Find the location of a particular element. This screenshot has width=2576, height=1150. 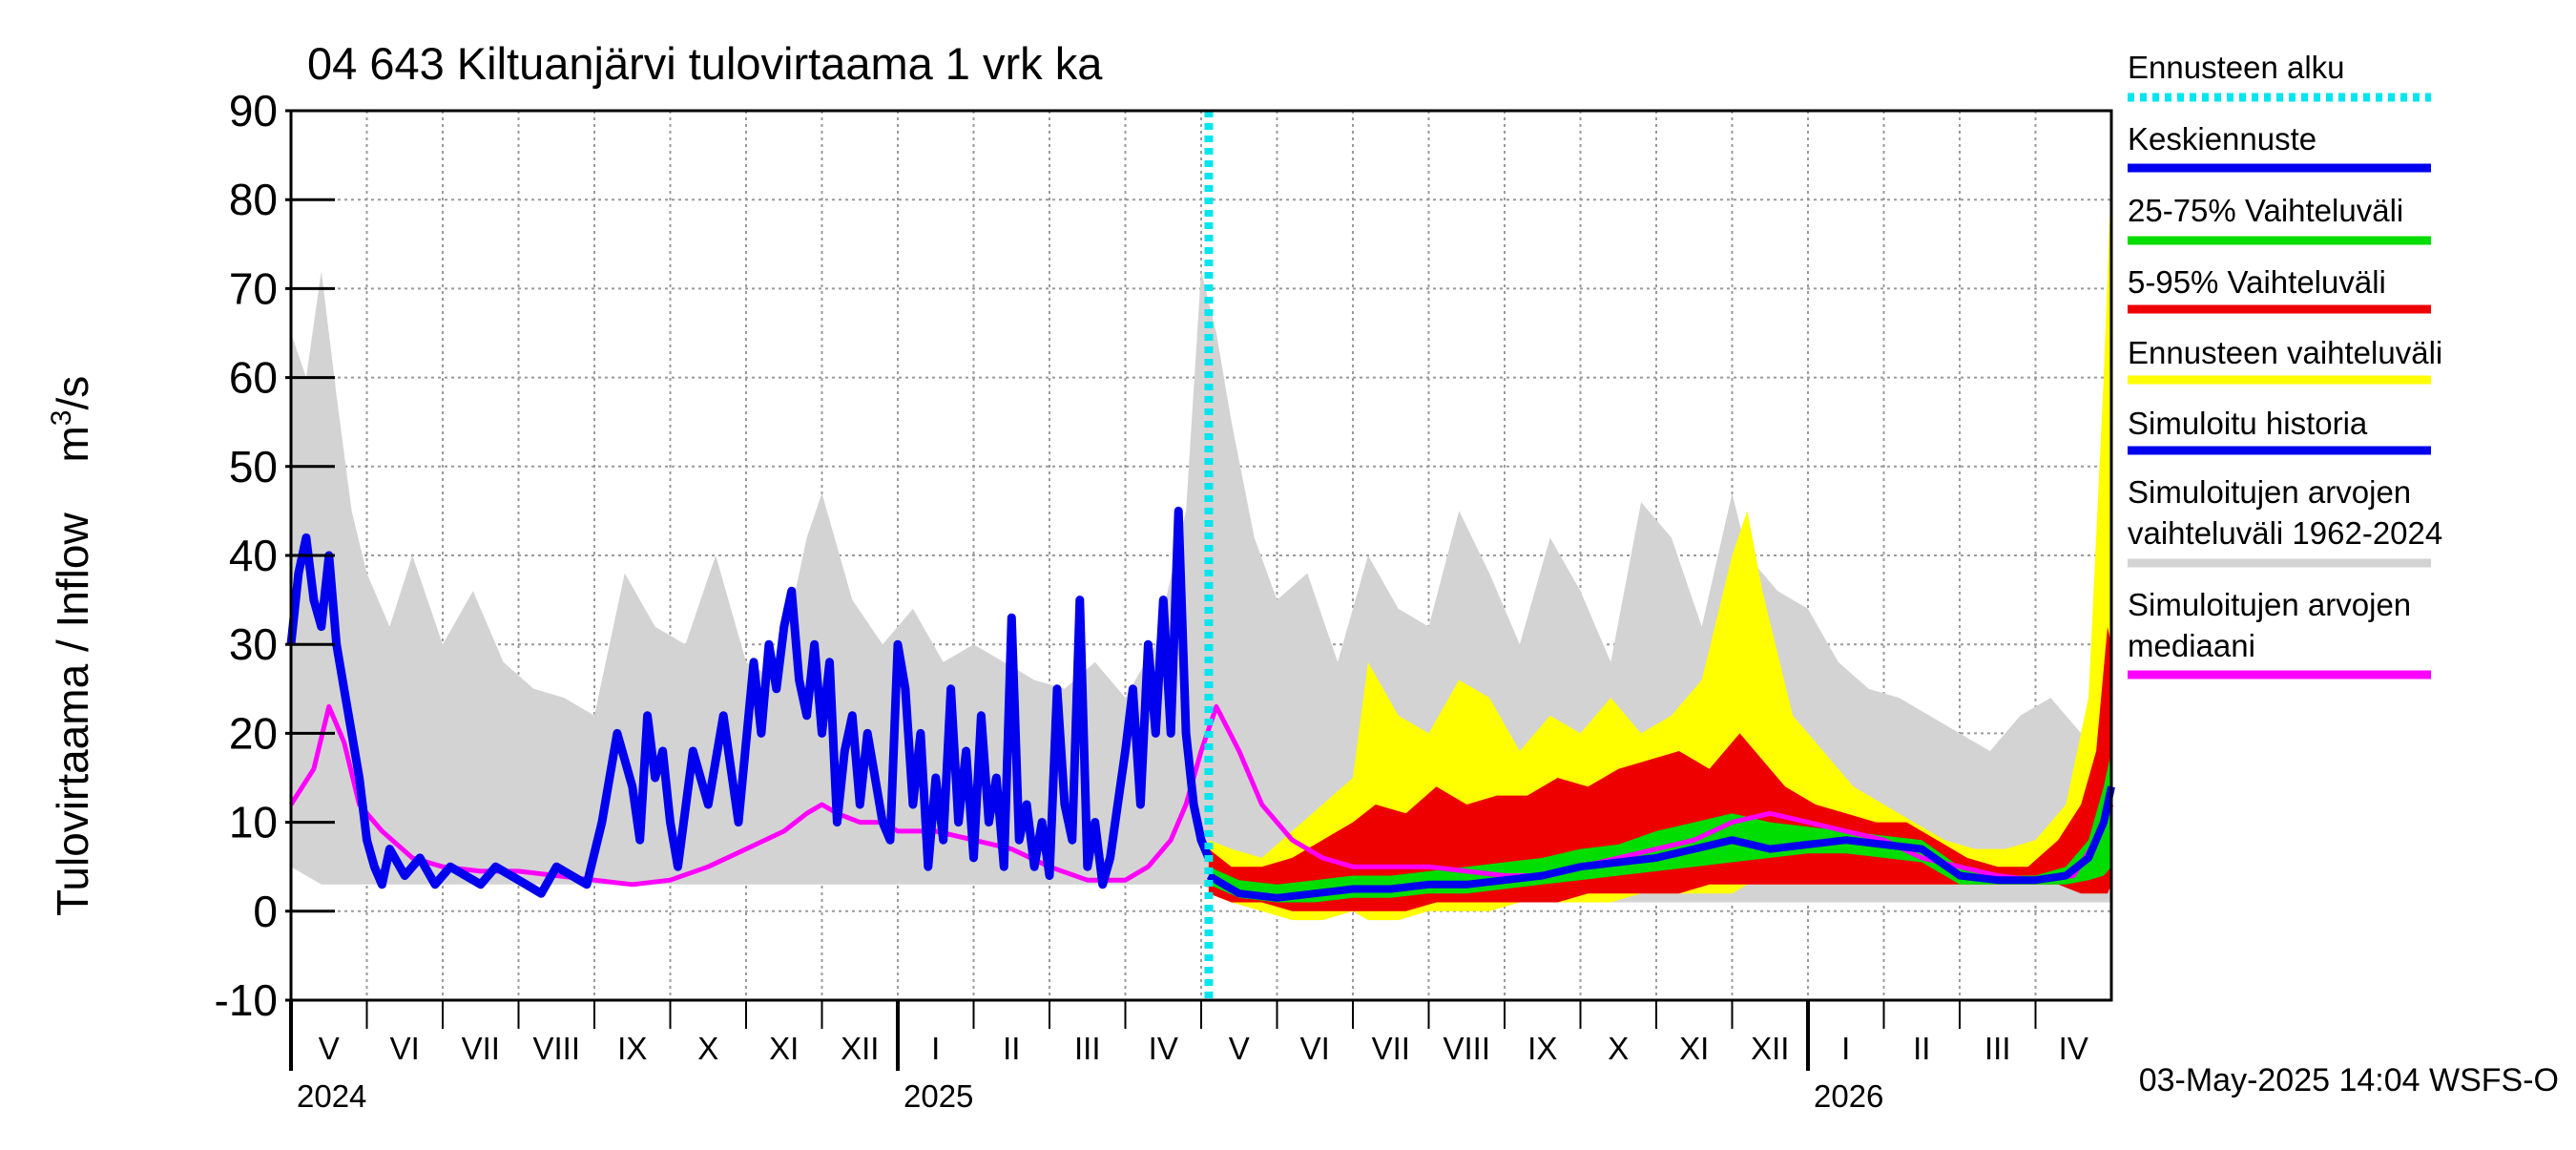

year-label: 2025 is located at coordinates (938, 1096).